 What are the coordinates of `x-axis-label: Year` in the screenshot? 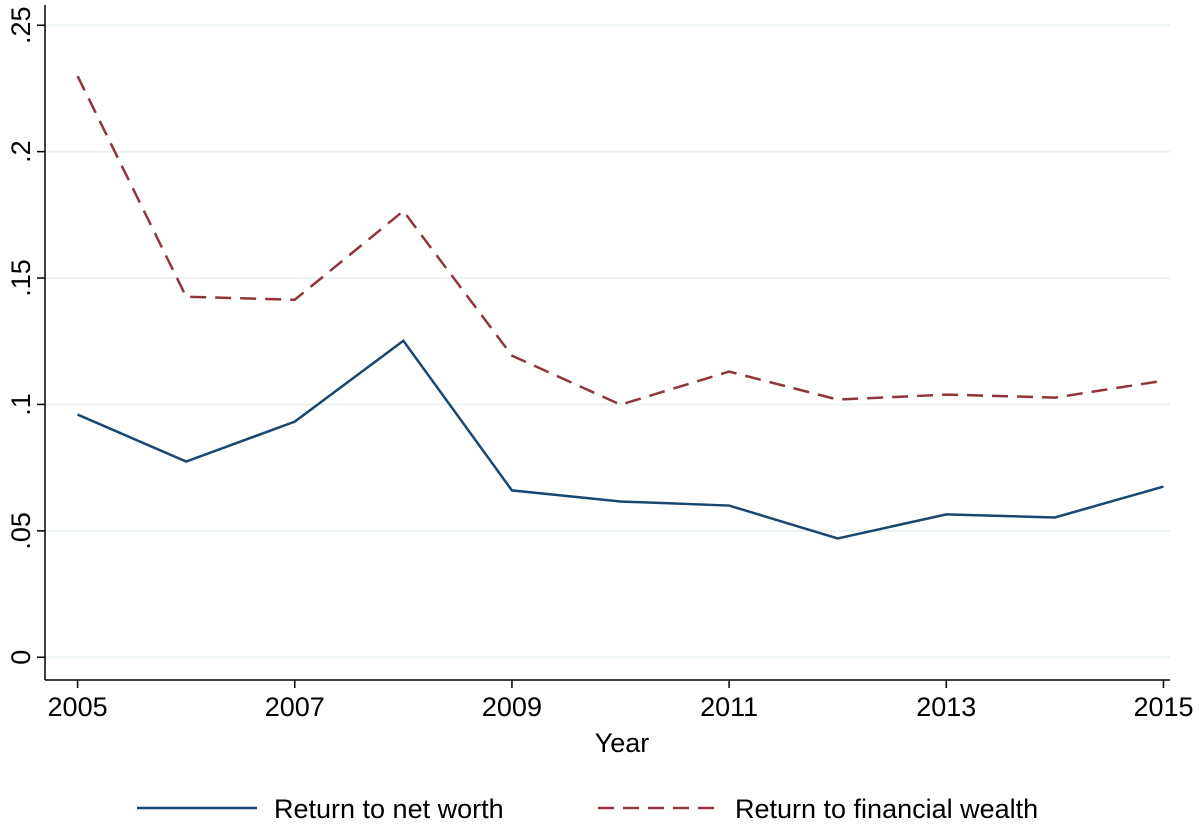 It's located at (622, 743).